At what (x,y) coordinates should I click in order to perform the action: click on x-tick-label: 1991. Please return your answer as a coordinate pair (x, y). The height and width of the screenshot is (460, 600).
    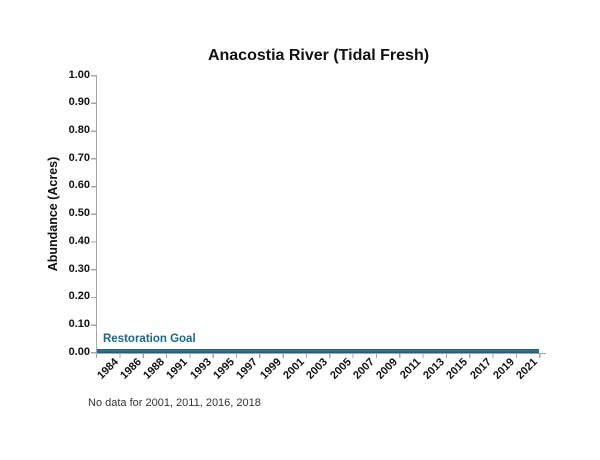
    Looking at the image, I should click on (177, 369).